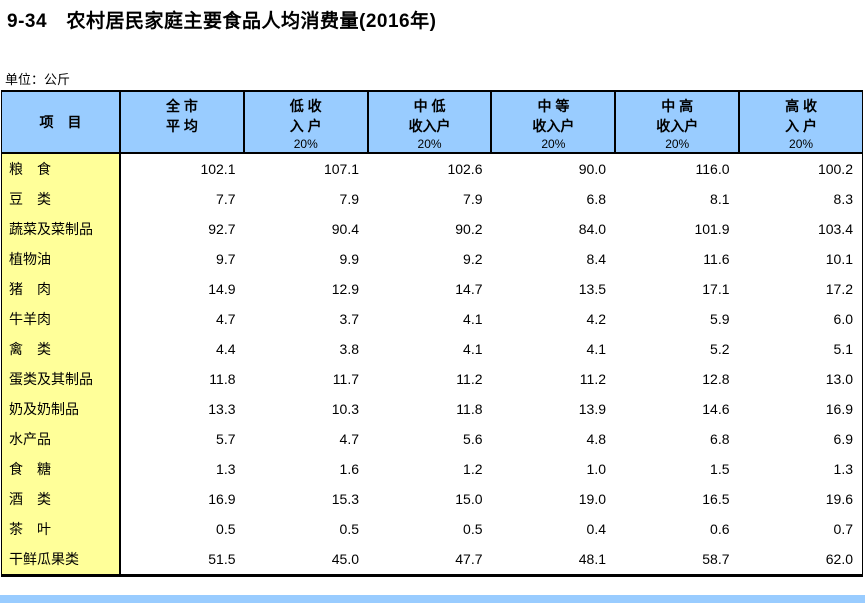 The width and height of the screenshot is (865, 603). I want to click on value-cell: 1.6, so click(349, 469).